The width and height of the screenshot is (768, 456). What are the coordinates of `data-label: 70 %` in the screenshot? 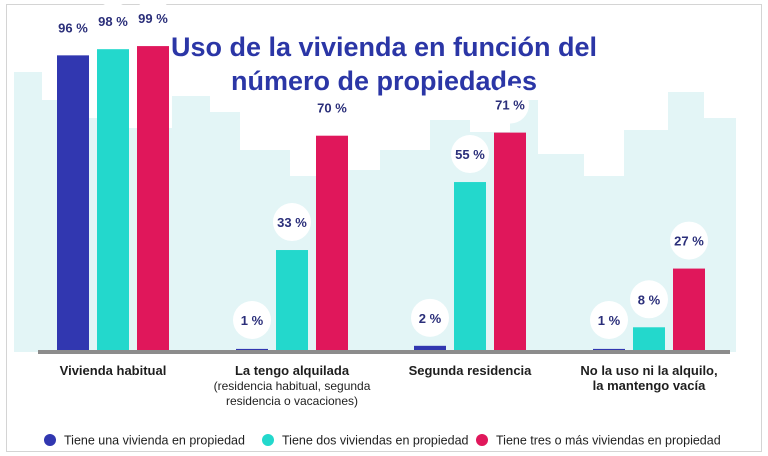 It's located at (332, 108).